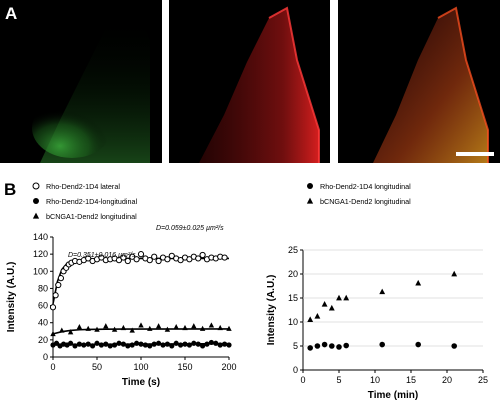  What do you see at coordinates (40, 271) in the screenshot?
I see `y-tick-label: 100` at bounding box center [40, 271].